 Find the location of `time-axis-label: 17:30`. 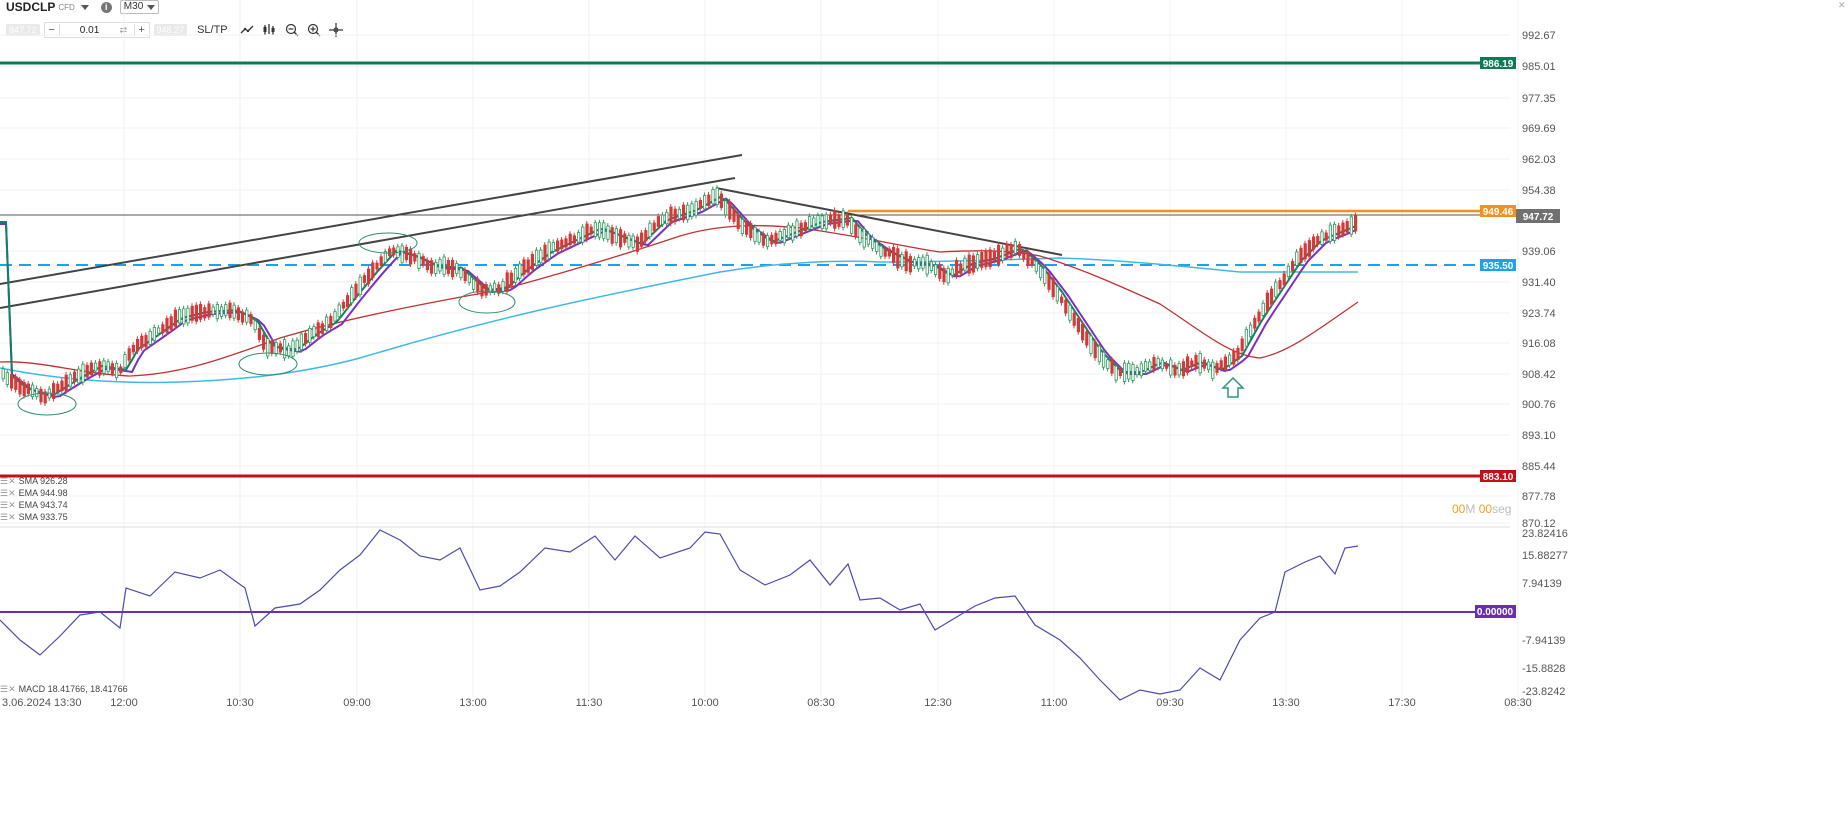

time-axis-label: 17:30 is located at coordinates (1402, 703).